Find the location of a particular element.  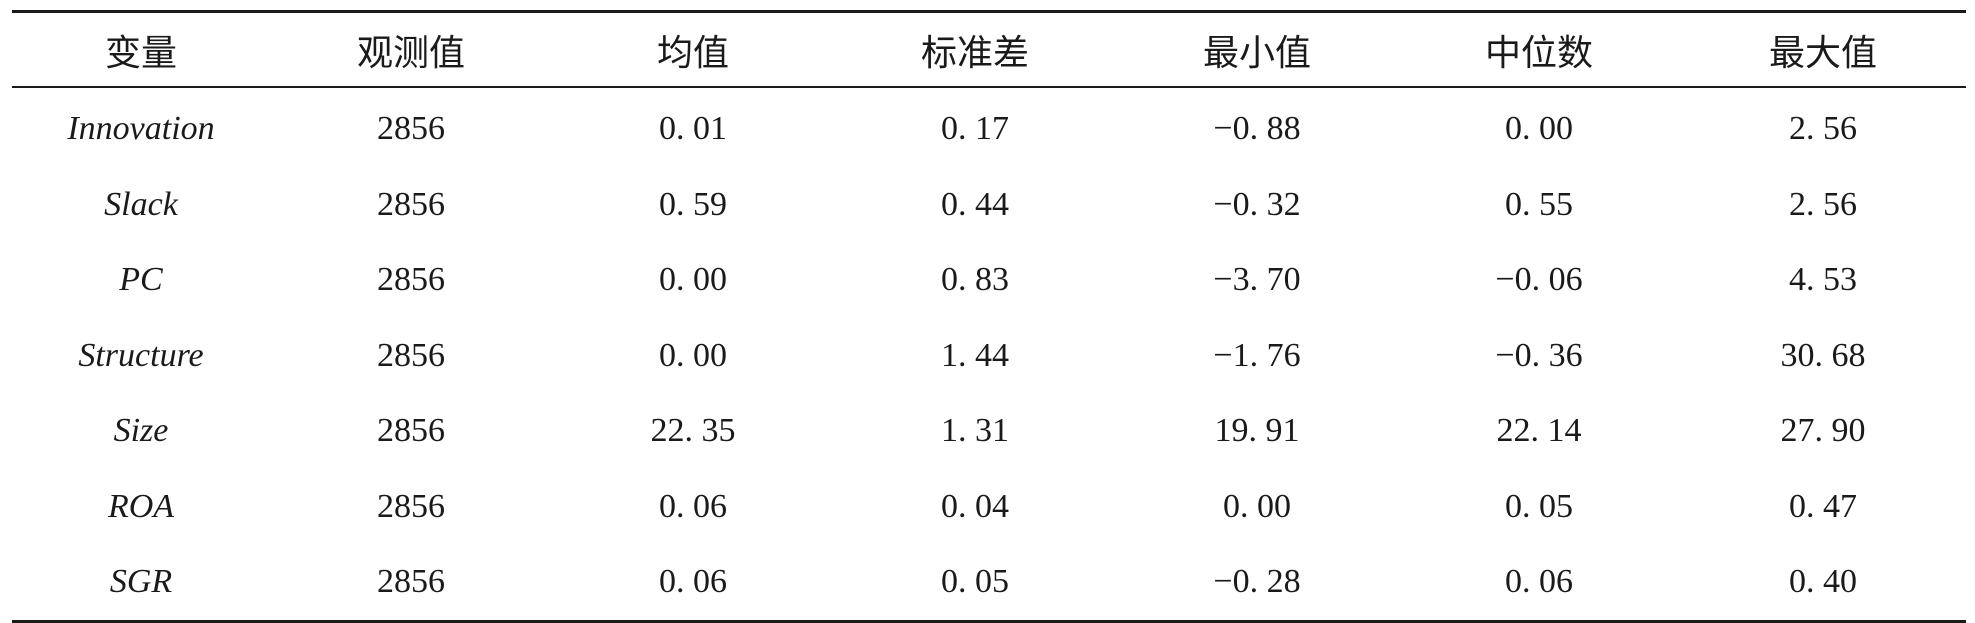

cell-max: 0. 40 is located at coordinates (1823, 582).